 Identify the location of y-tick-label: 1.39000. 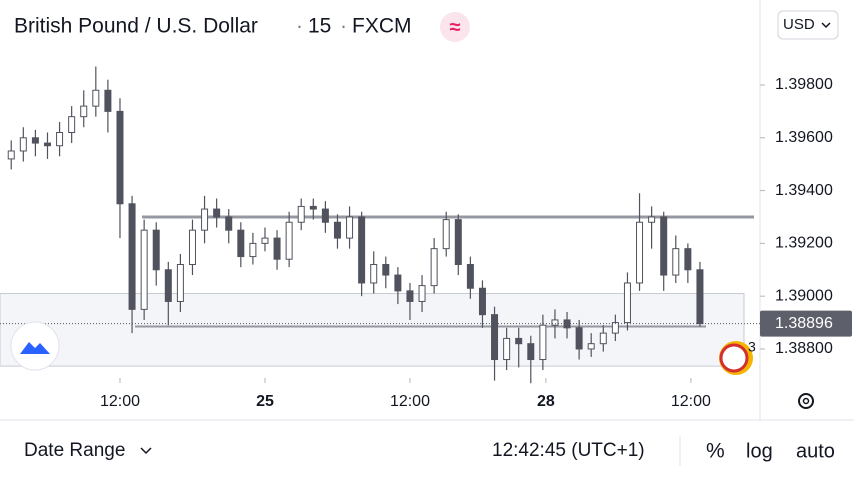
(804, 295).